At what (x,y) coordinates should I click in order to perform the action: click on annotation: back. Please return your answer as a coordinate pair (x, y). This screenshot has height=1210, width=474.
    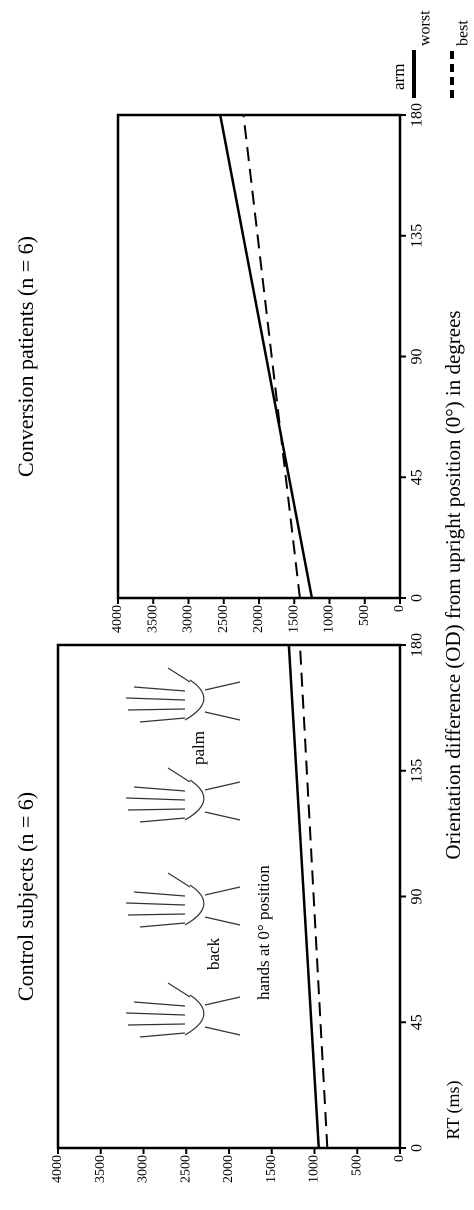
    Looking at the image, I should click on (213, 953).